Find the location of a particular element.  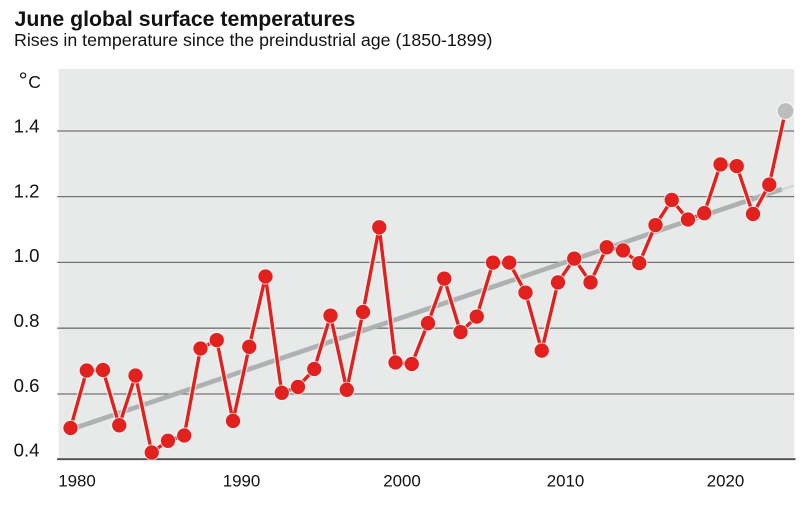

svg-text: °C is located at coordinates (30, 80).